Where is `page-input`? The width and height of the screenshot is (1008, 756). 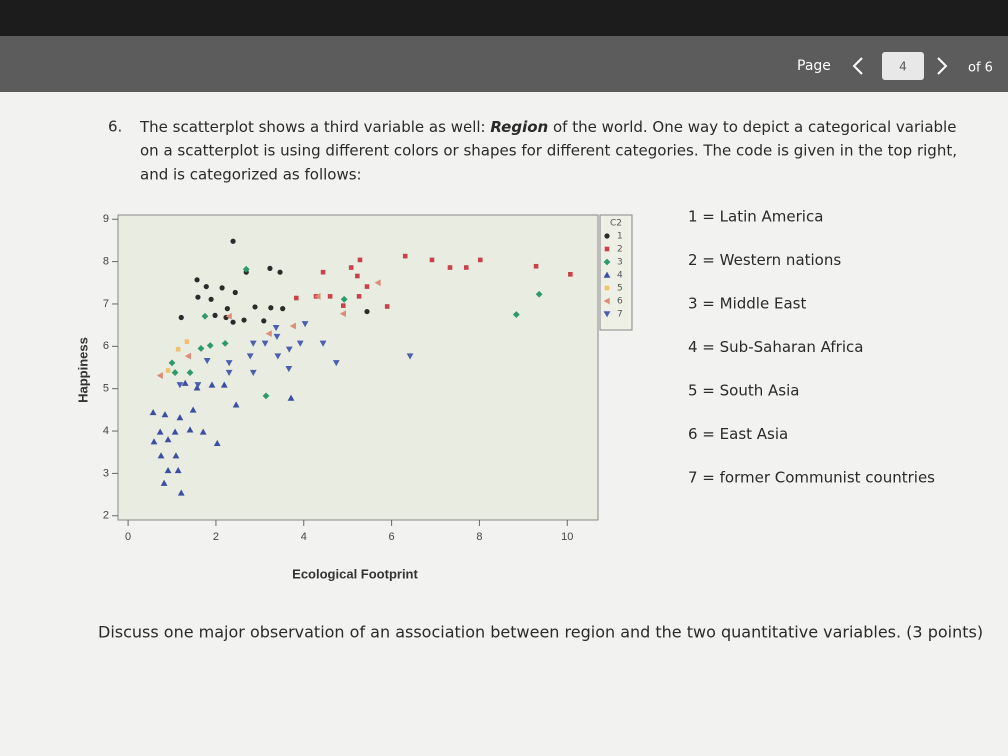 page-input is located at coordinates (903, 66).